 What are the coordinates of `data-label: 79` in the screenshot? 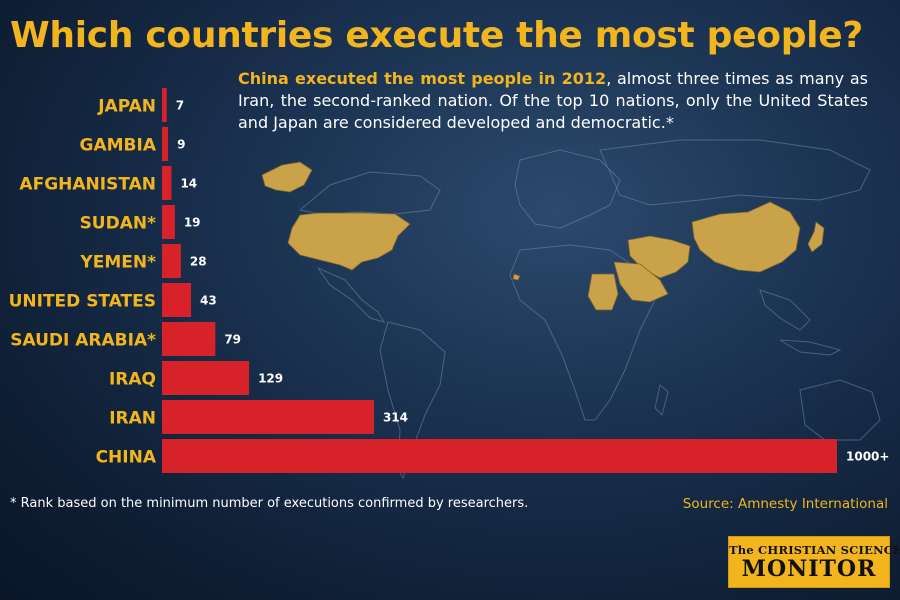 It's located at (232, 340).